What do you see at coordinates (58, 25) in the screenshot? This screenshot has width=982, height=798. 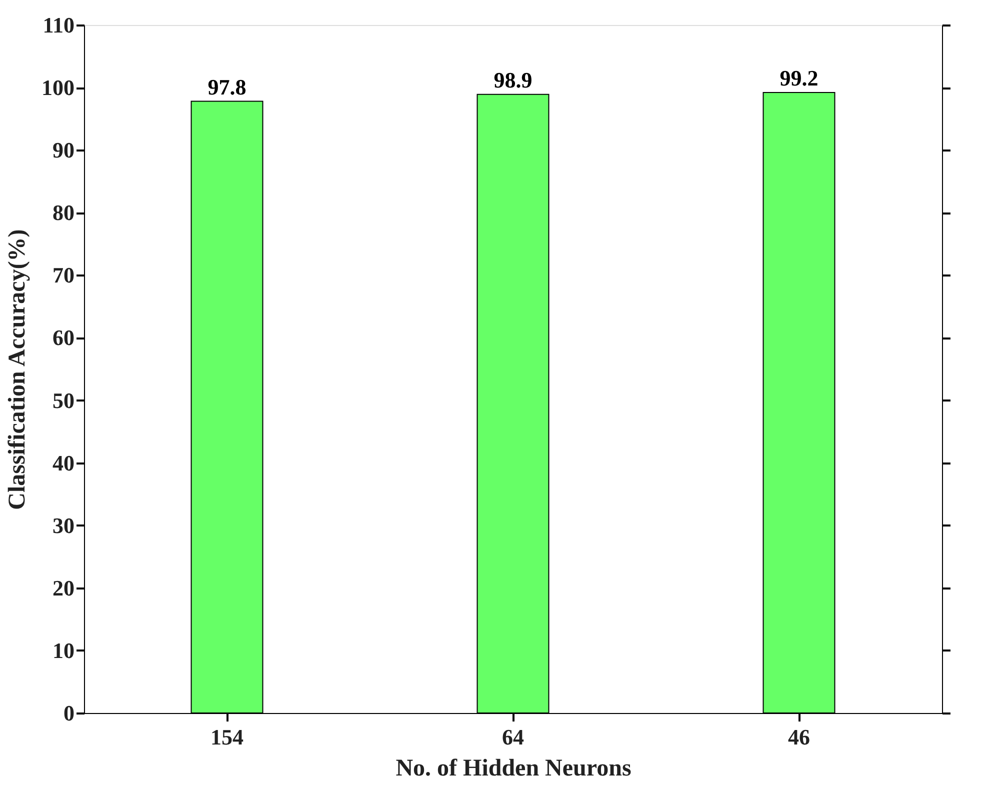 I see `y-tick-label: 110` at bounding box center [58, 25].